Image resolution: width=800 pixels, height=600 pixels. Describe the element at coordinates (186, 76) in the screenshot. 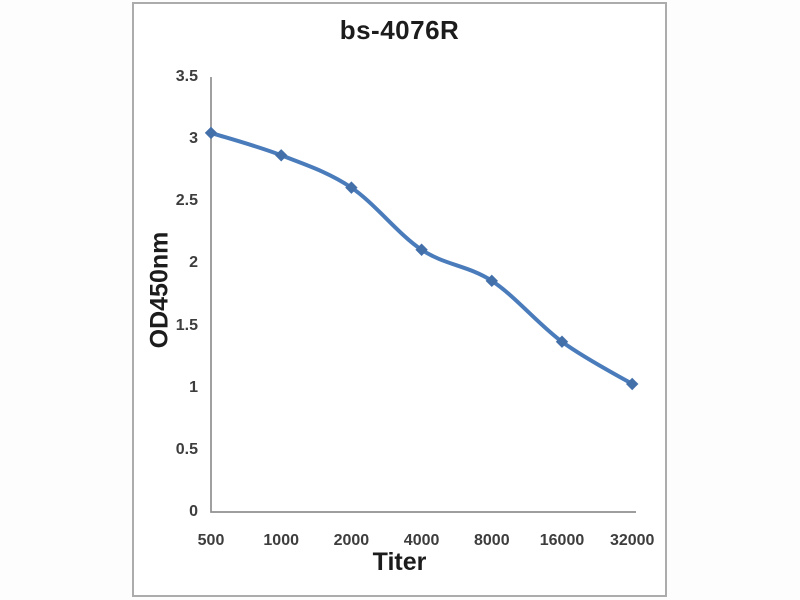

I see `y-tick-label: 3.5` at that location.